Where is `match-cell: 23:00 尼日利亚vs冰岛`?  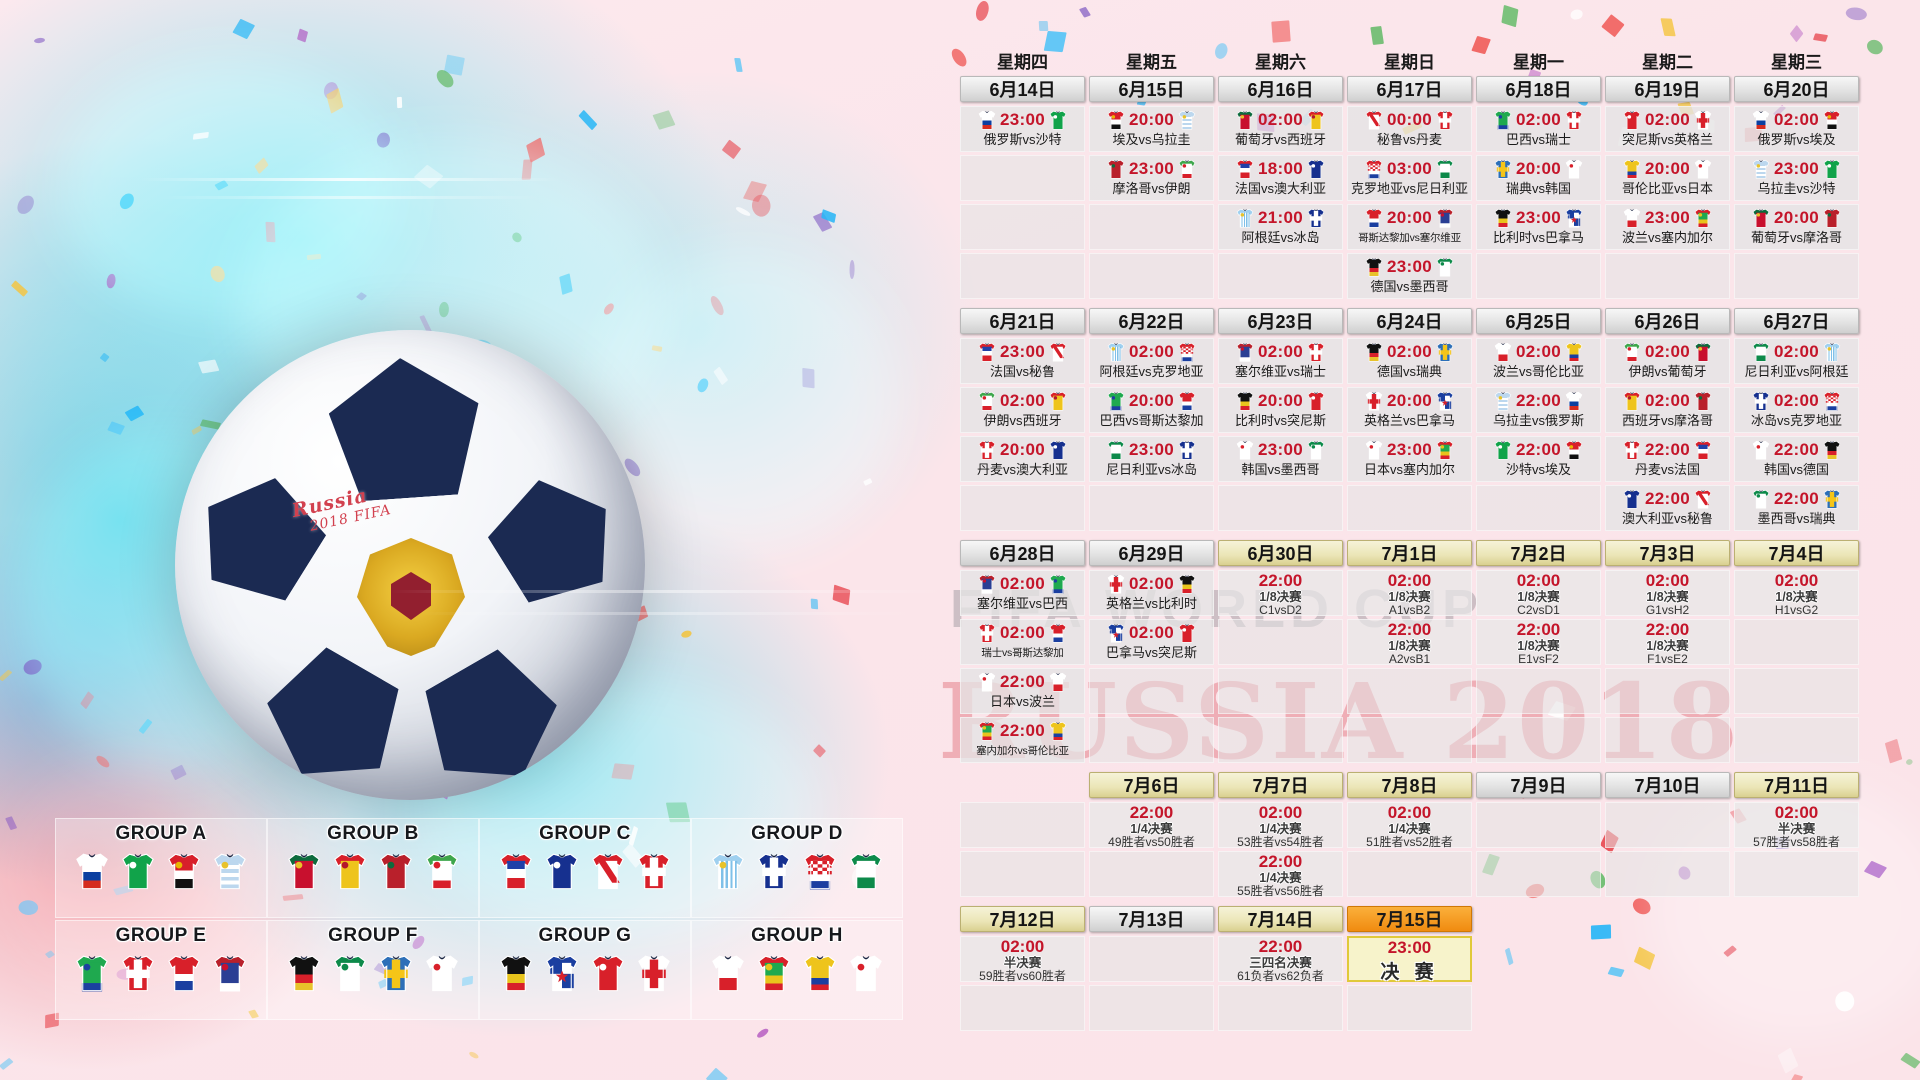 match-cell: 23:00 尼日利亚vs冰岛 is located at coordinates (1151, 459).